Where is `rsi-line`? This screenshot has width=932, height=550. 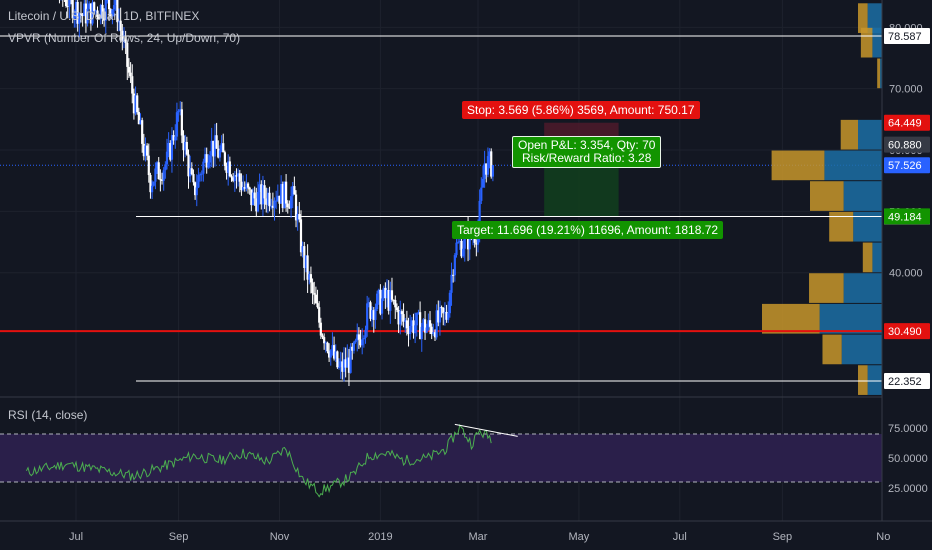
rsi-line is located at coordinates (258, 460).